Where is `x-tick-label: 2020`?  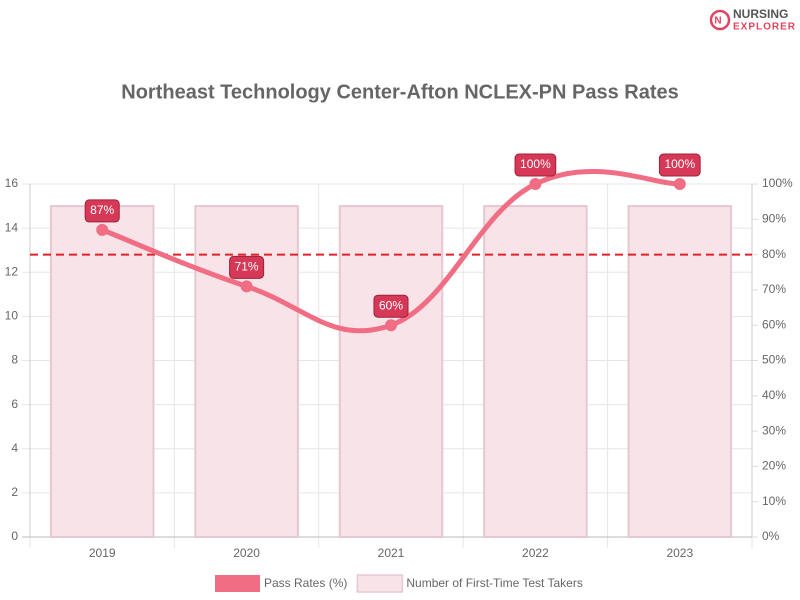
x-tick-label: 2020 is located at coordinates (246, 553).